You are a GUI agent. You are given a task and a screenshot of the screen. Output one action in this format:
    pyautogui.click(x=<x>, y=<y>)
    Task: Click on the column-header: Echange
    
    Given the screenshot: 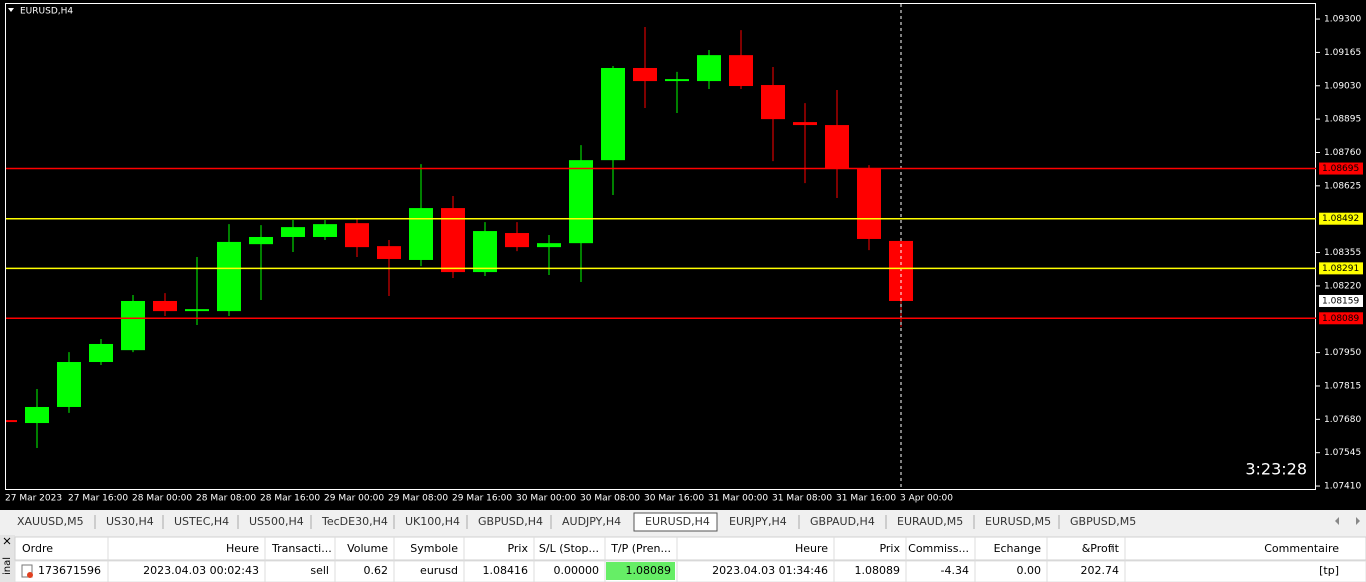 What is the action you would take?
    pyautogui.click(x=1018, y=548)
    